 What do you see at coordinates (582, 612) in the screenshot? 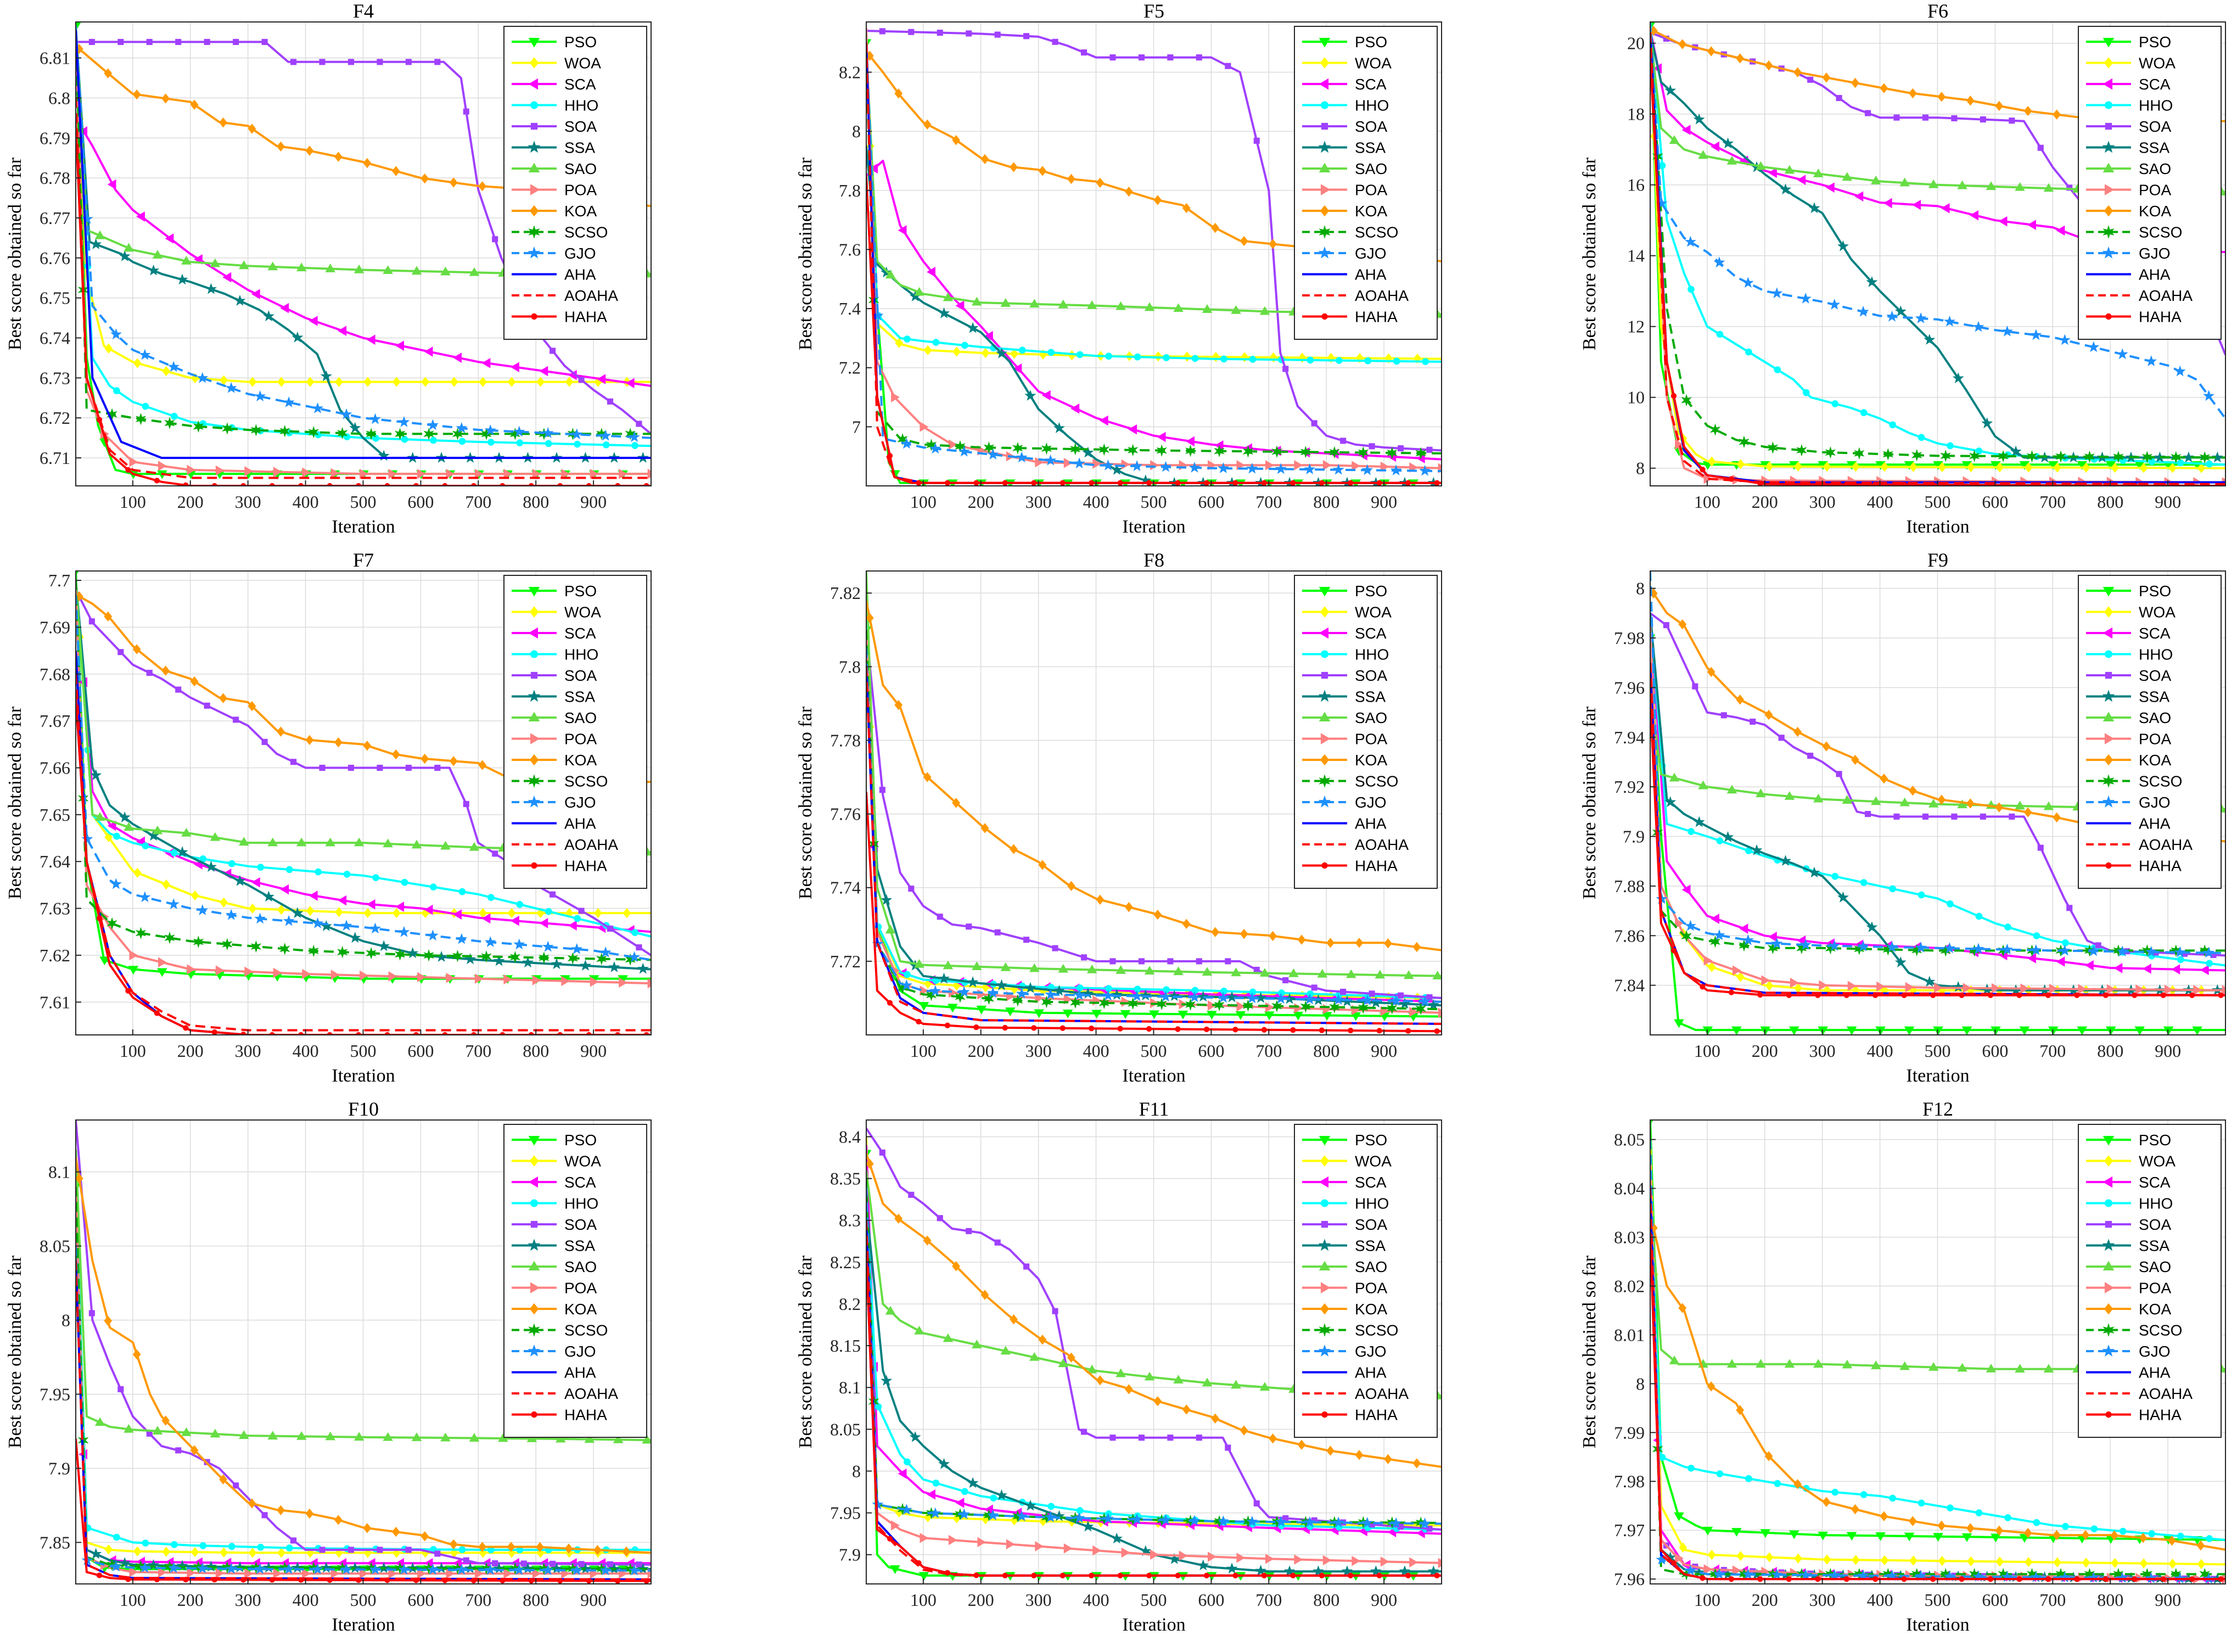
I see `legend-label: WOA` at bounding box center [582, 612].